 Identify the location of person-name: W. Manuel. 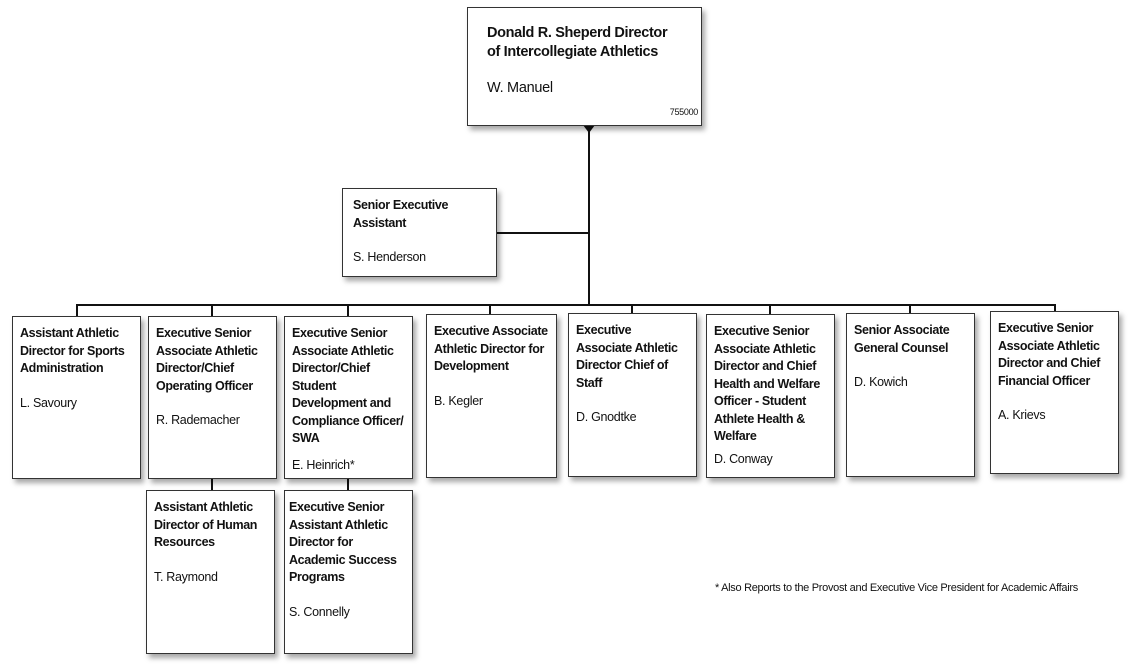
(520, 88).